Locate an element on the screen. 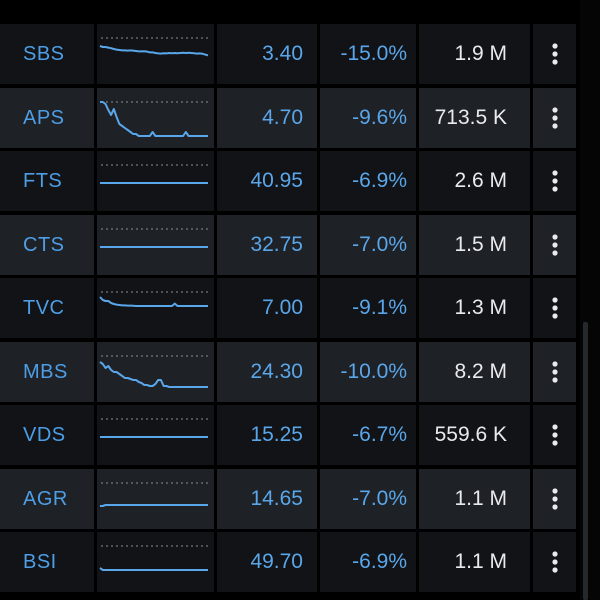 This screenshot has width=600, height=600. percent-change: -7.0% is located at coordinates (379, 244).